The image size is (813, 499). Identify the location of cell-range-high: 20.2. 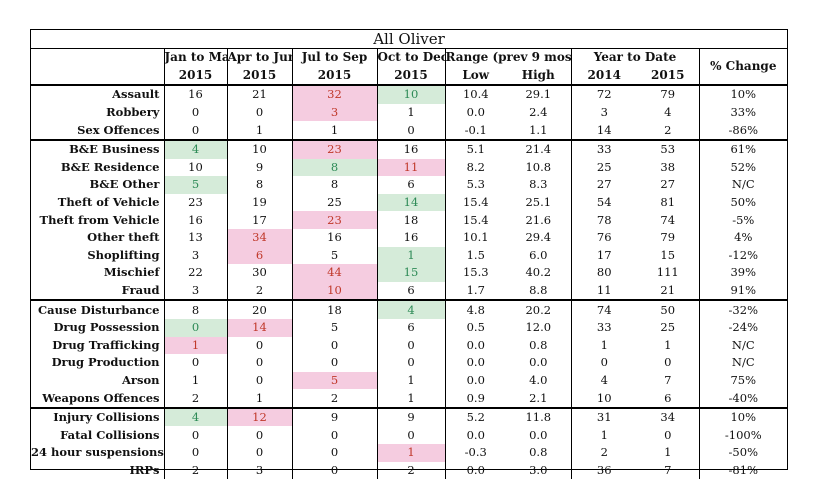
(538, 309).